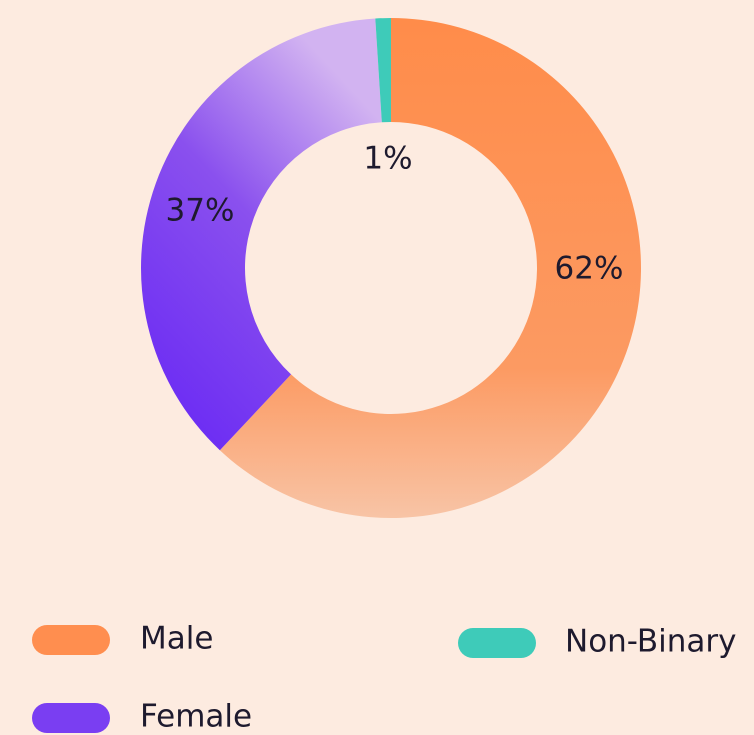 The width and height of the screenshot is (754, 735). What do you see at coordinates (387, 159) in the screenshot?
I see `data-label: 1%` at bounding box center [387, 159].